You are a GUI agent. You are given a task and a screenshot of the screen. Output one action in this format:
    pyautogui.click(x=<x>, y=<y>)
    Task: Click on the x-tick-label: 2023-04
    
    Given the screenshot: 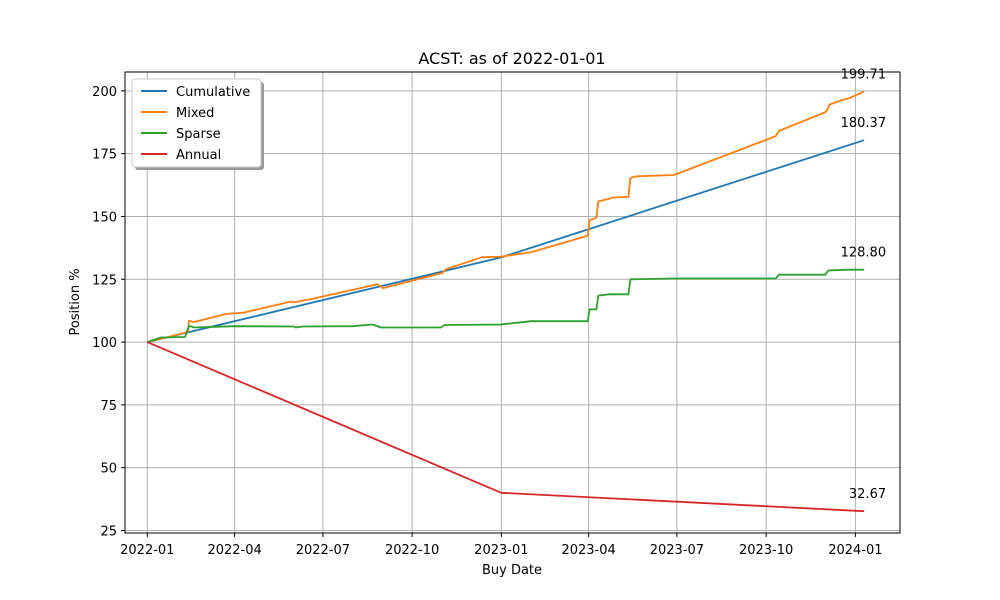 What is the action you would take?
    pyautogui.click(x=588, y=550)
    